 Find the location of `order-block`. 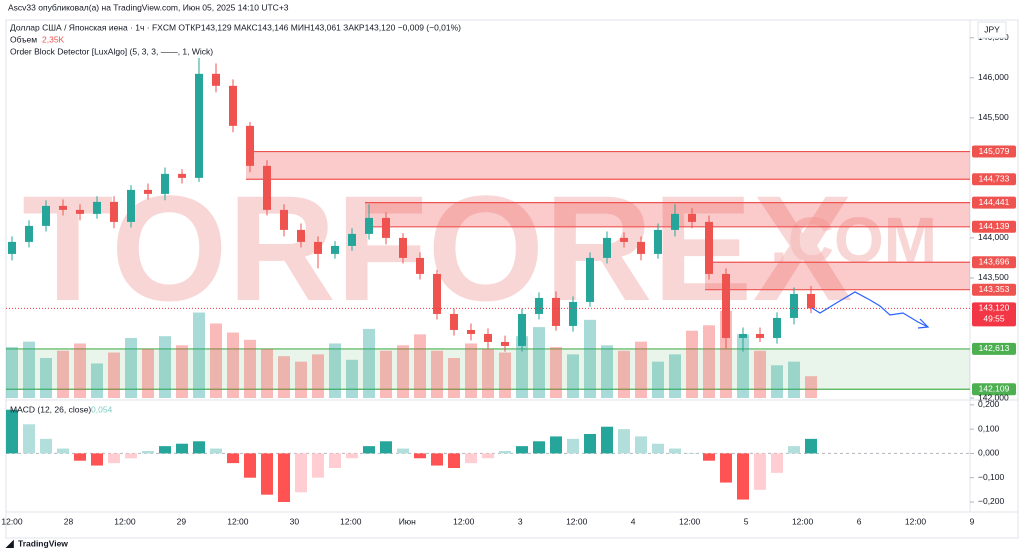

order-block is located at coordinates (608, 165).